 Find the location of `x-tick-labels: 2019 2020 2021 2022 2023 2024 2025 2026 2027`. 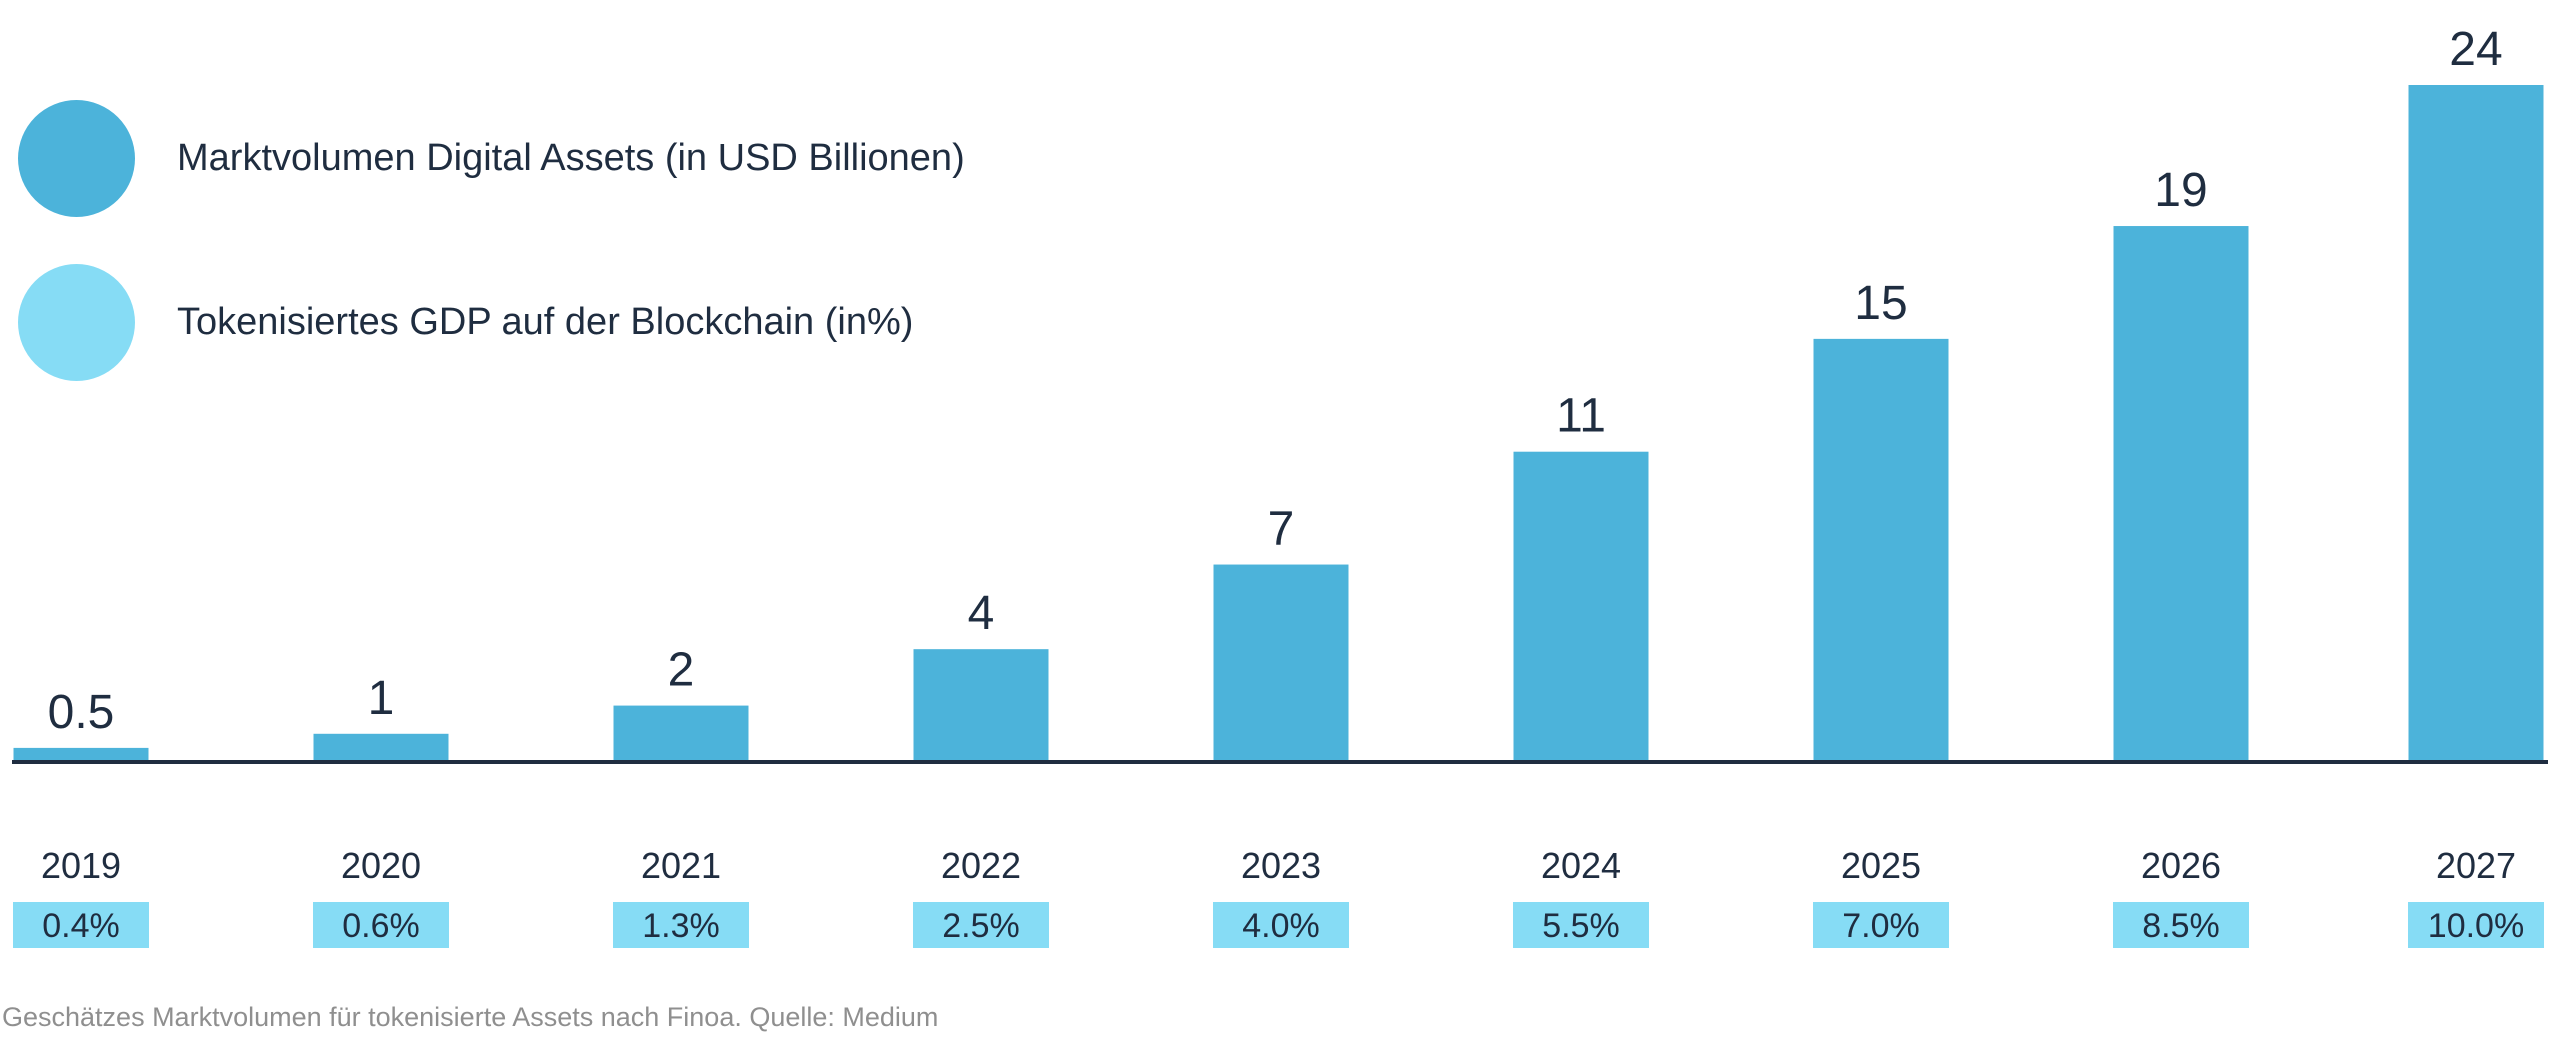

x-tick-labels: 2019 2020 2021 2022 2023 2024 2025 2026 2027 is located at coordinates (1278, 865).